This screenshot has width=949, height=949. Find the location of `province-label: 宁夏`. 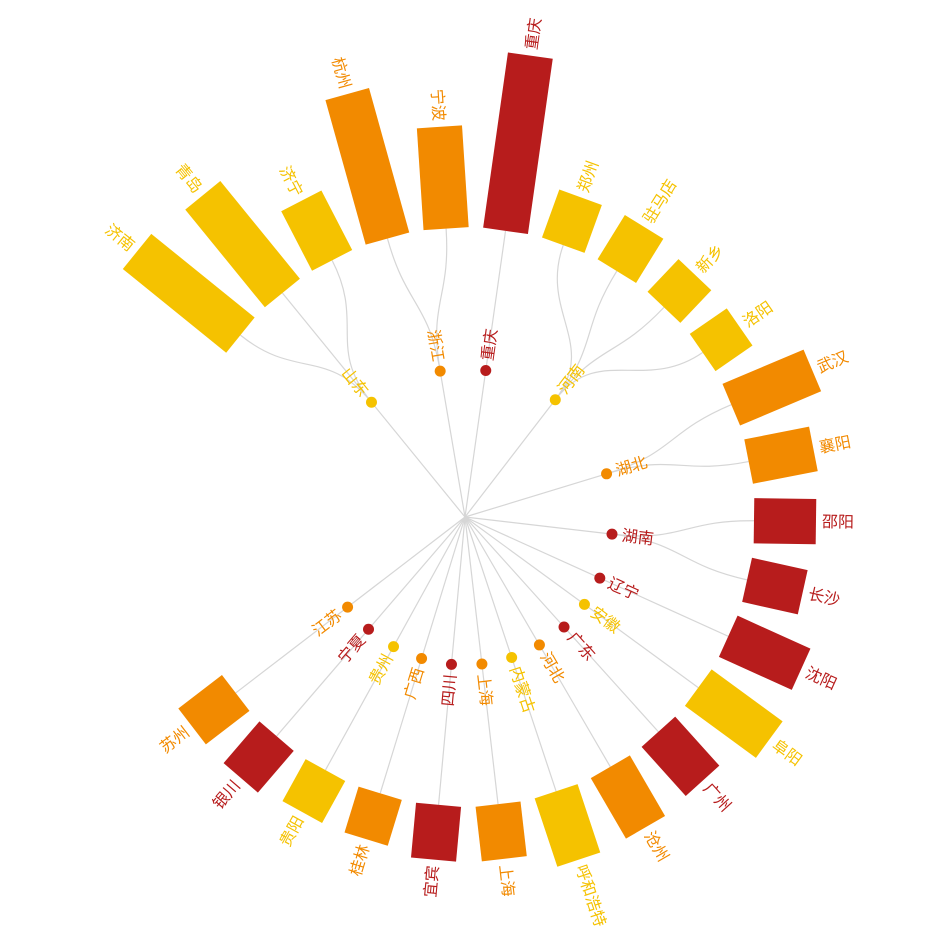

province-label: 宁夏 is located at coordinates (351, 649).